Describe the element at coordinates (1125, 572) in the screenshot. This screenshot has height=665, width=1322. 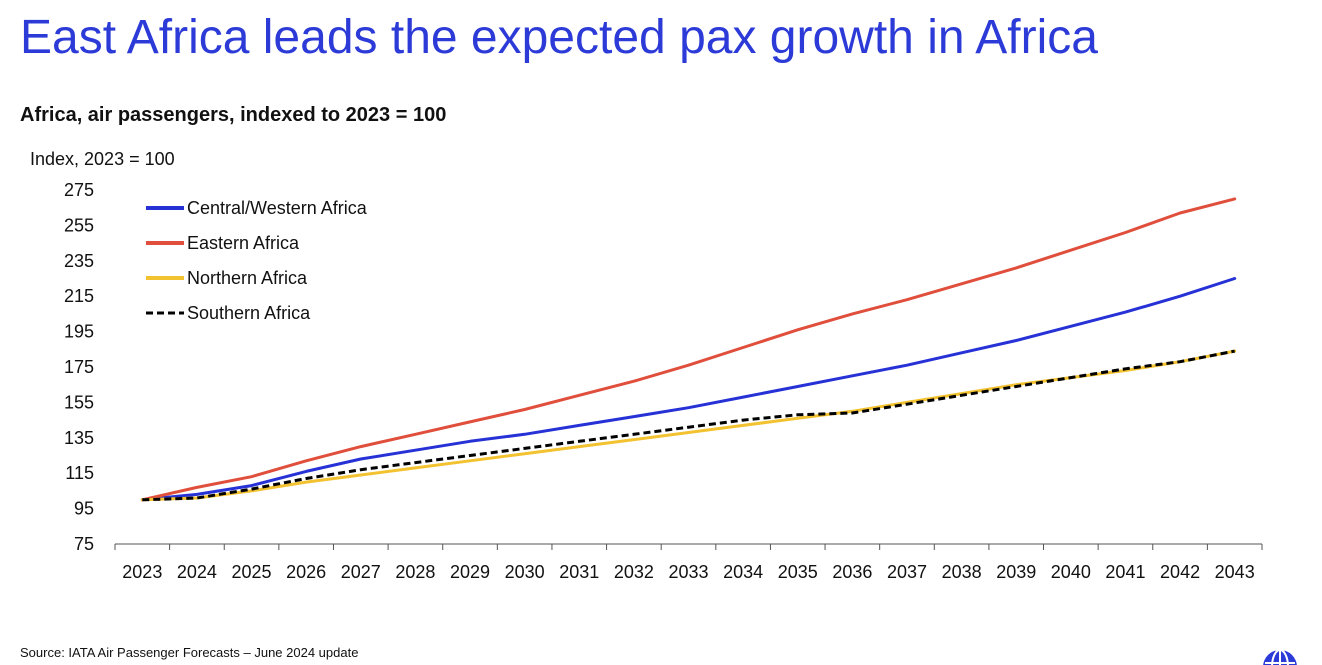
I see `x-tick-label: 2041` at that location.